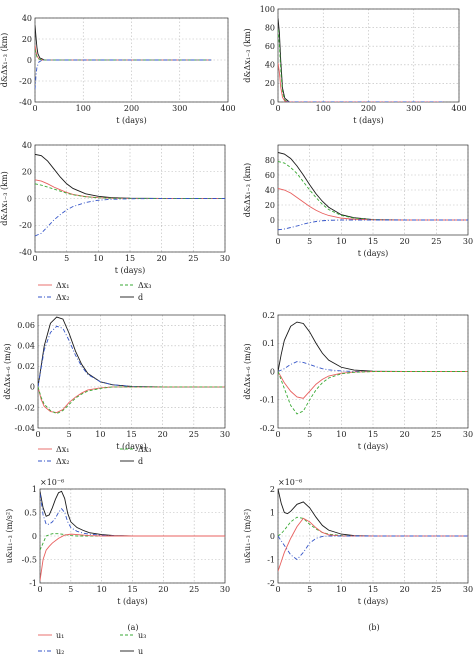 Image resolution: width=474 pixels, height=664 pixels. I want to click on y-axis-label: d&Δx₄₋₆ (m/s), so click(7, 371).